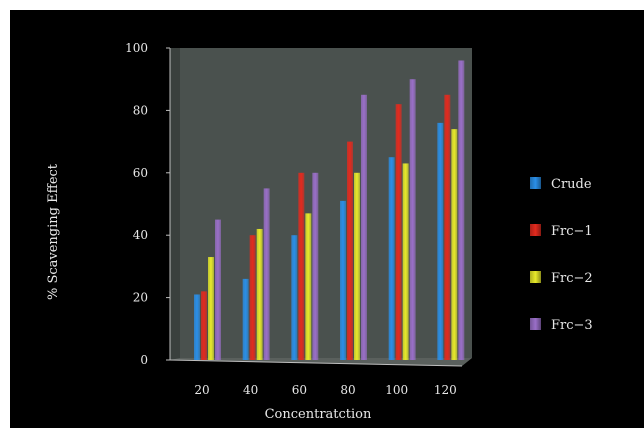 This screenshot has height=428, width=644. I want to click on plot-side-wall, so click(175, 204).